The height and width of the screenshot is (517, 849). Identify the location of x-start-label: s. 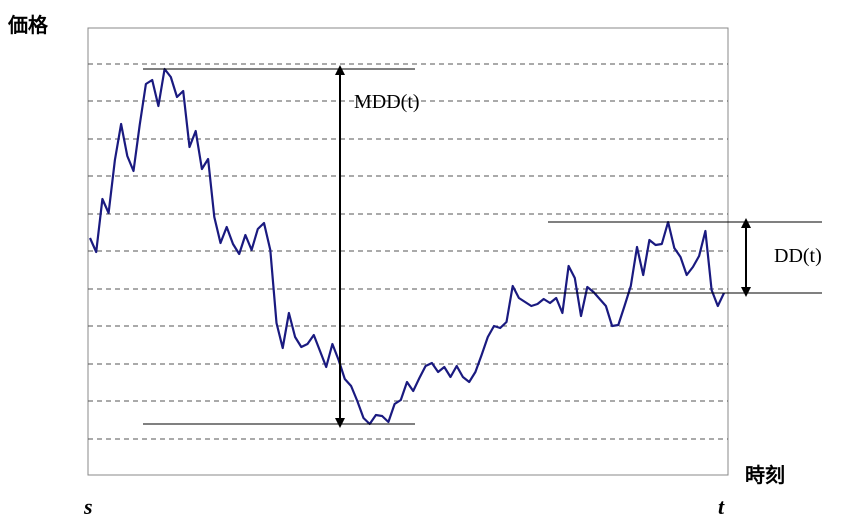
(88, 505).